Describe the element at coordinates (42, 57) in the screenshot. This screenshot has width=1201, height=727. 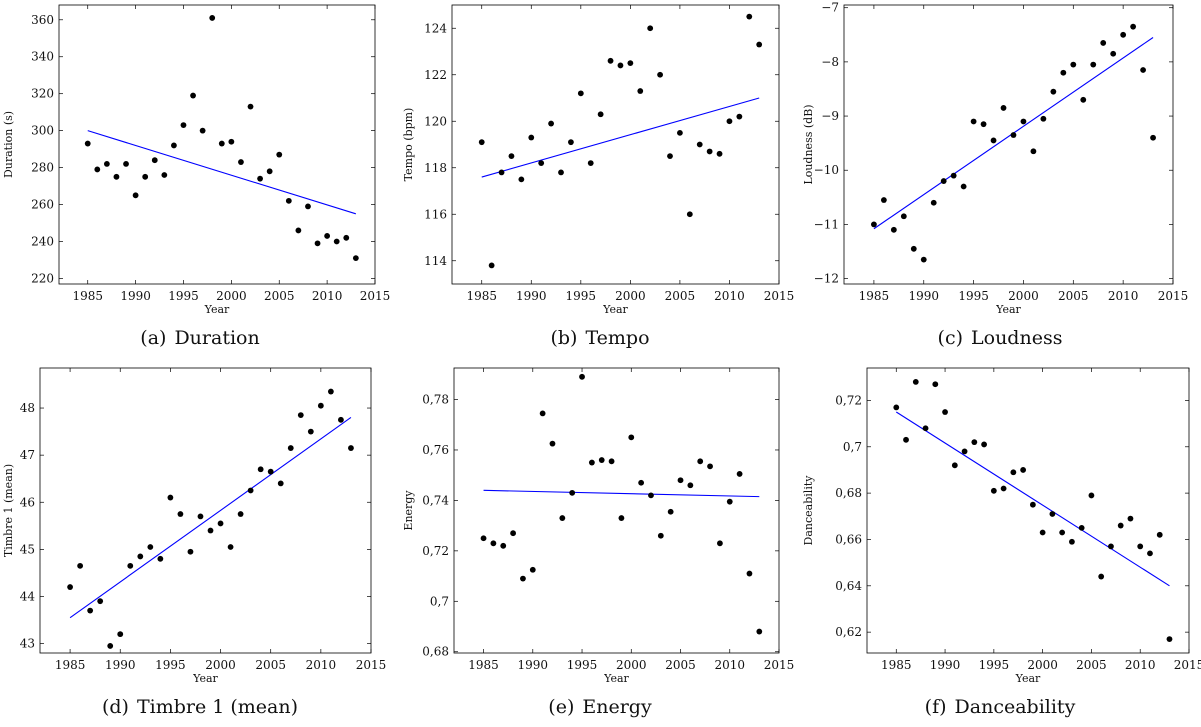
I see `y-tick-label: 340` at that location.